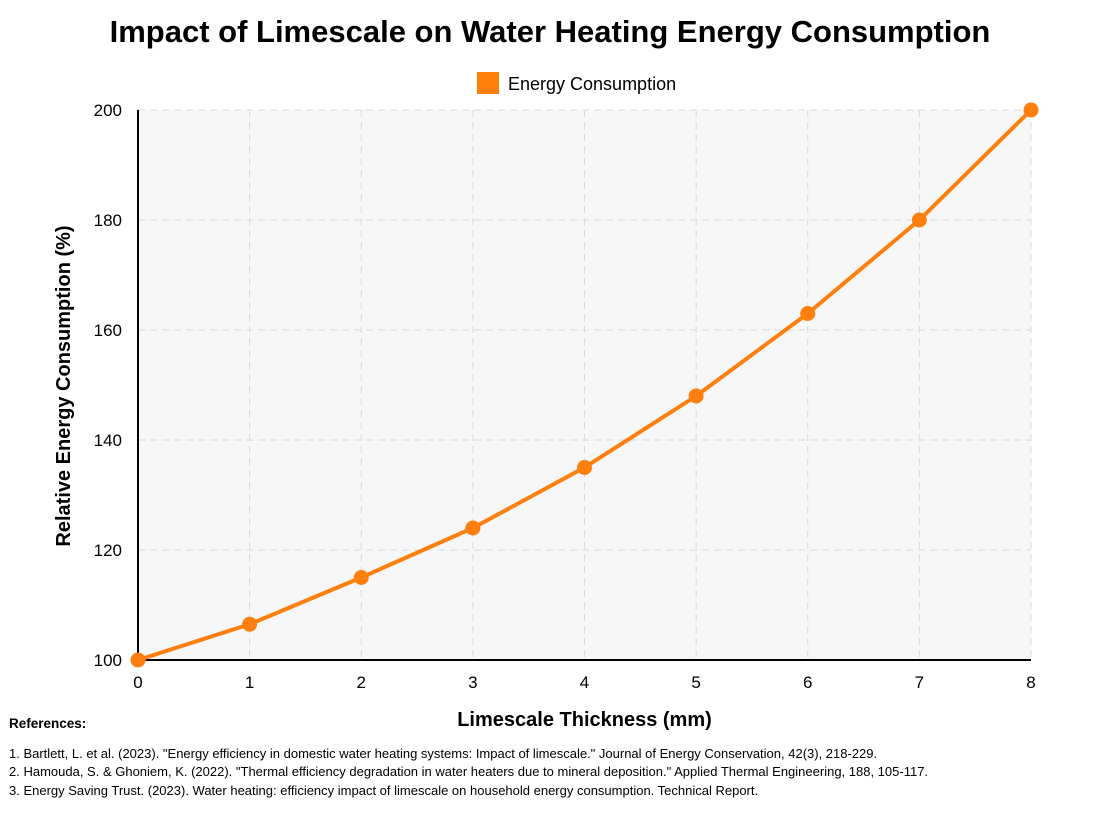  What do you see at coordinates (48, 723) in the screenshot?
I see `references-heading: References:` at bounding box center [48, 723].